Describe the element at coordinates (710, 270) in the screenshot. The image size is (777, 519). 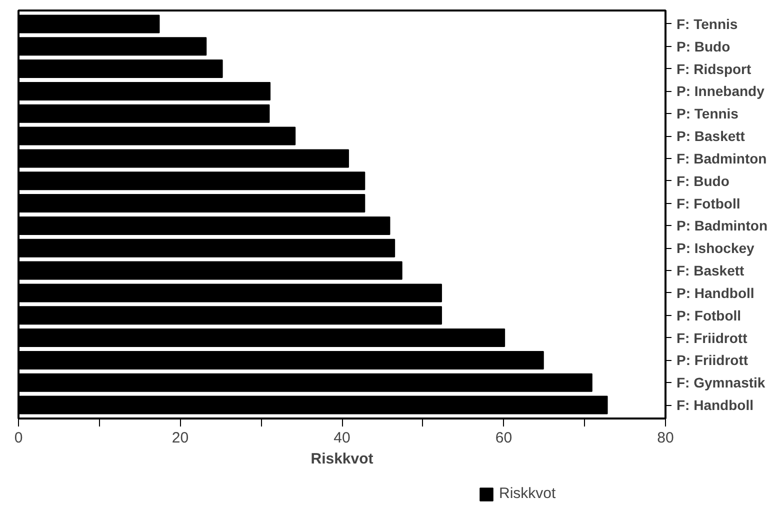
I see `y-tick-label: F: Baskett` at that location.